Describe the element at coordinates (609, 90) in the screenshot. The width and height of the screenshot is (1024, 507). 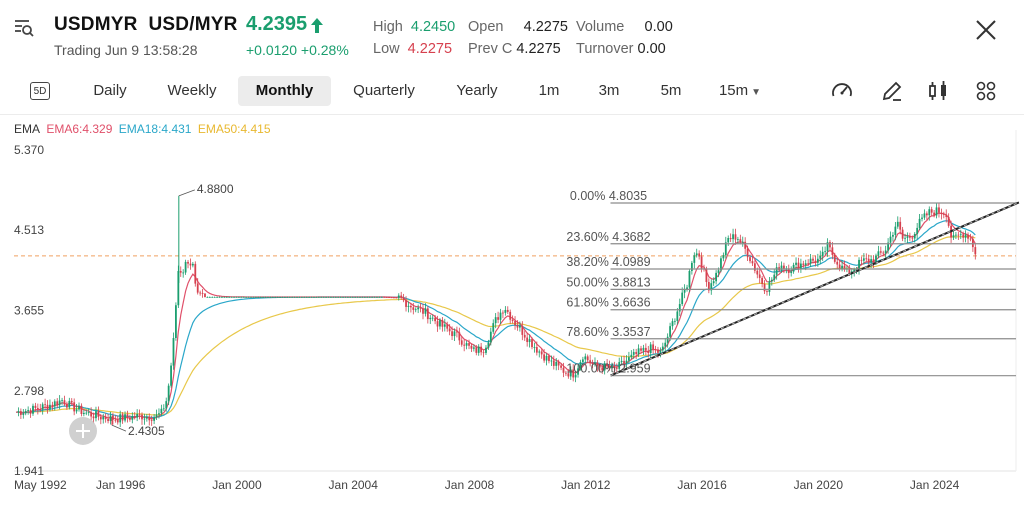
I see `tab-3m: 3m` at that location.